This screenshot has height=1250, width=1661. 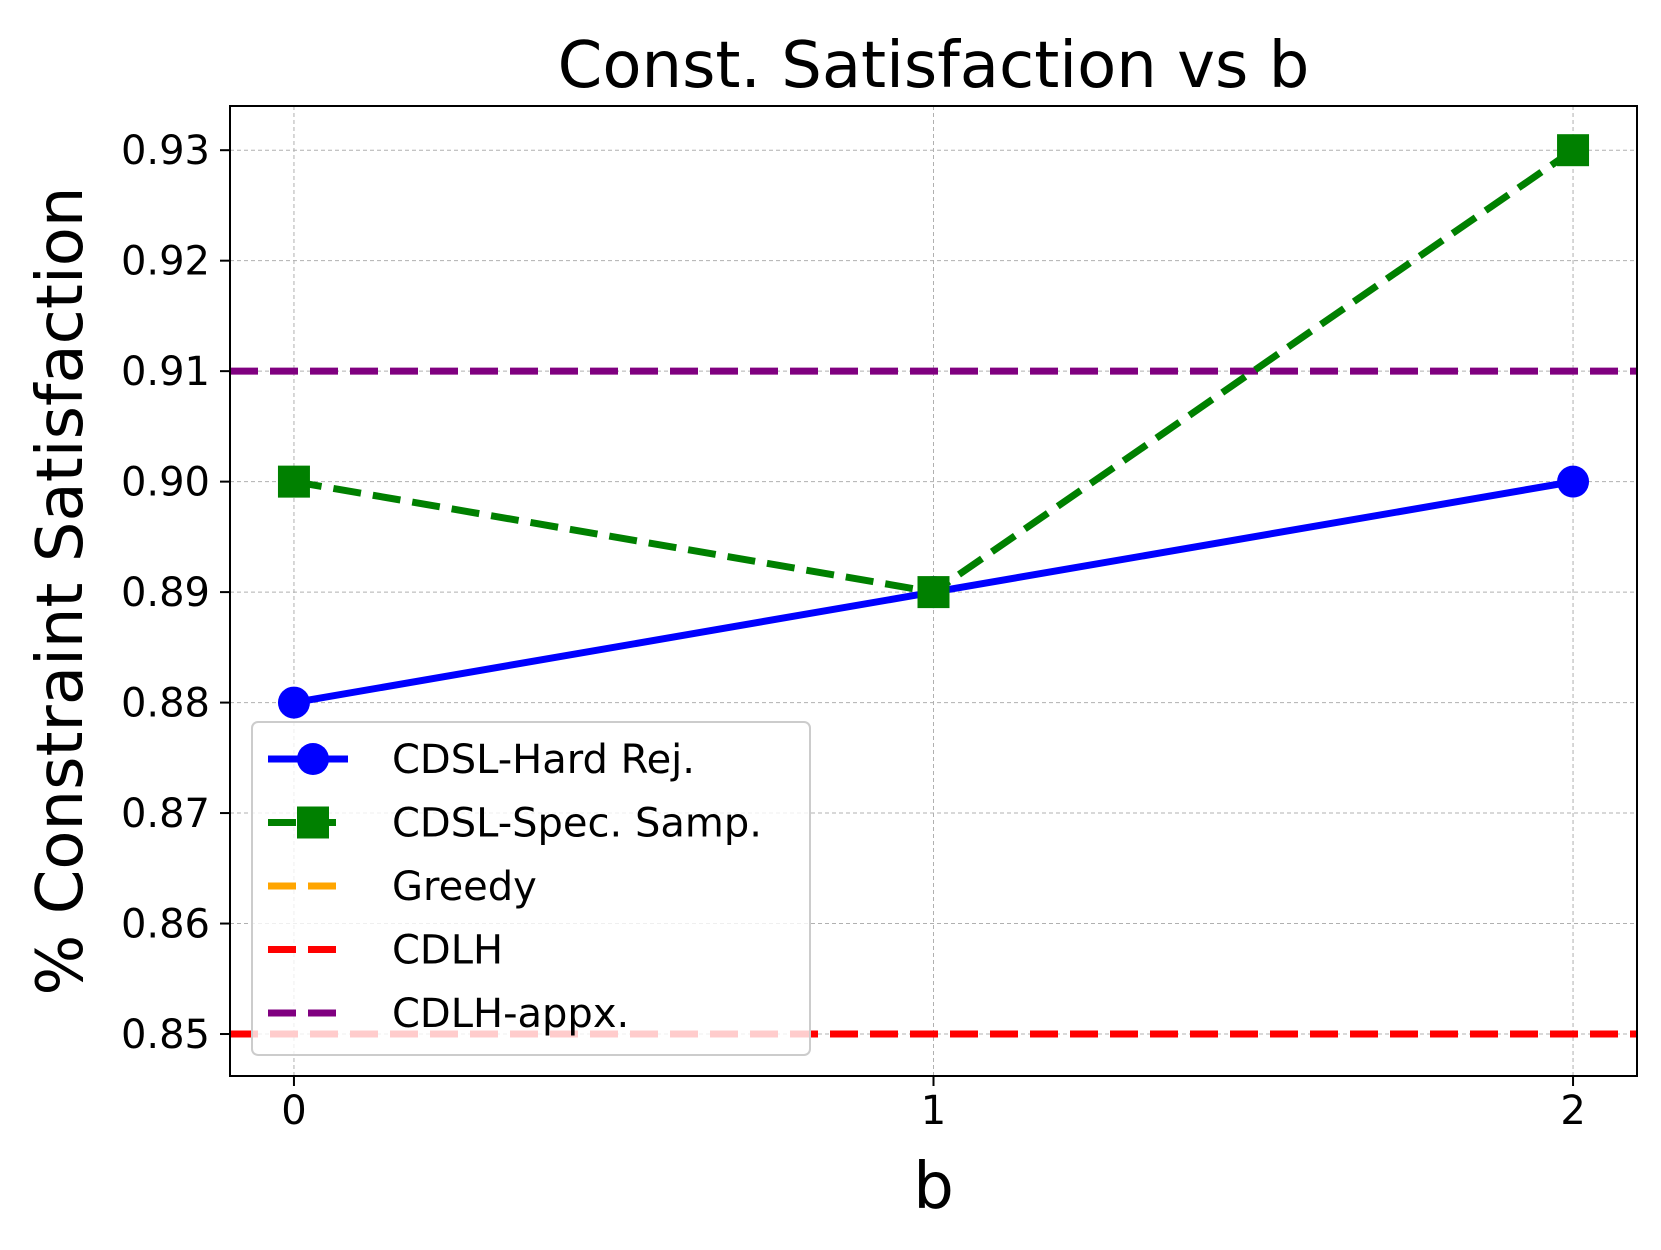 What do you see at coordinates (293, 1111) in the screenshot?
I see `x-tick-label-0: 0` at bounding box center [293, 1111].